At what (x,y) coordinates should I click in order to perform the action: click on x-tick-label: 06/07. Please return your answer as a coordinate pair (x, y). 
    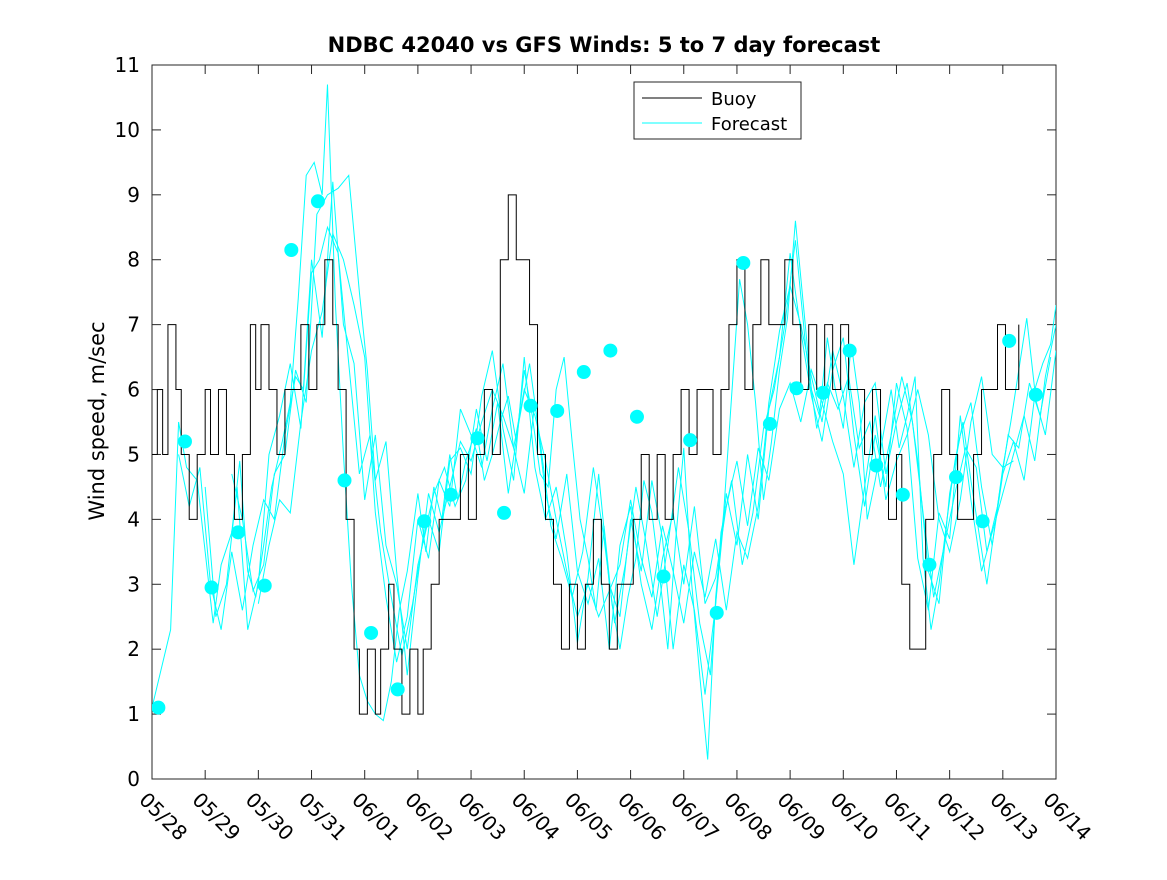
    Looking at the image, I should click on (695, 817).